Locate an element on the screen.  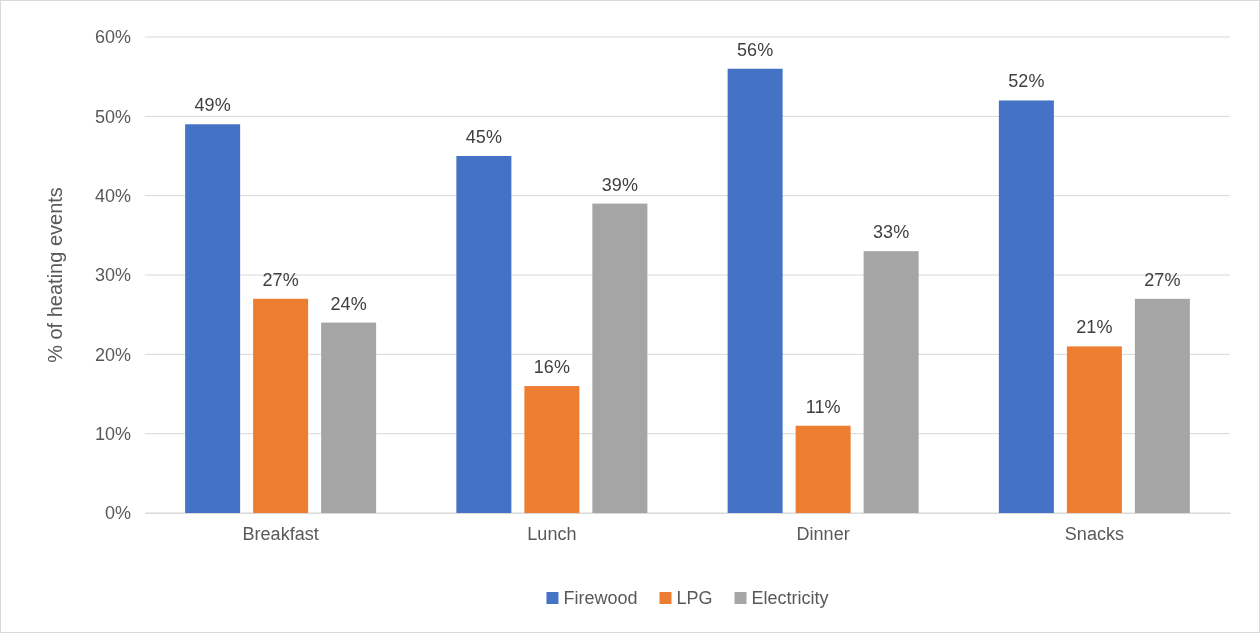
legend-label: Firewood is located at coordinates (600, 598).